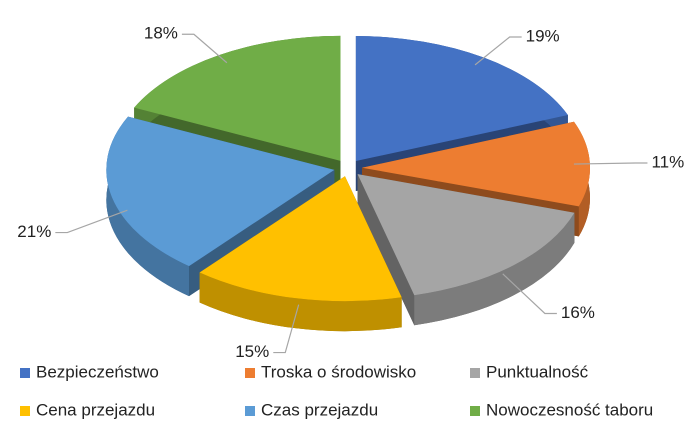  What do you see at coordinates (252, 351) in the screenshot?
I see `data-label: 15%` at bounding box center [252, 351].